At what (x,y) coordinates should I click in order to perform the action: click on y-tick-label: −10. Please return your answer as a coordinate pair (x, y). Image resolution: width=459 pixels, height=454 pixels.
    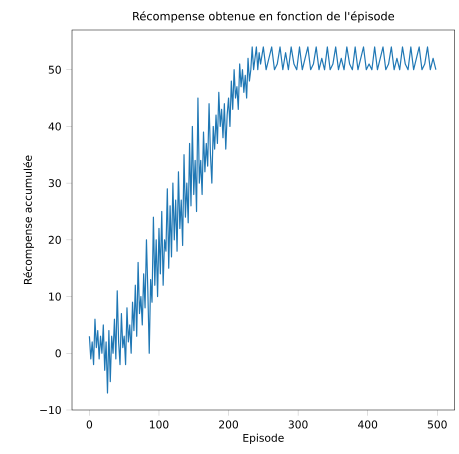
    Looking at the image, I should click on (50, 410).